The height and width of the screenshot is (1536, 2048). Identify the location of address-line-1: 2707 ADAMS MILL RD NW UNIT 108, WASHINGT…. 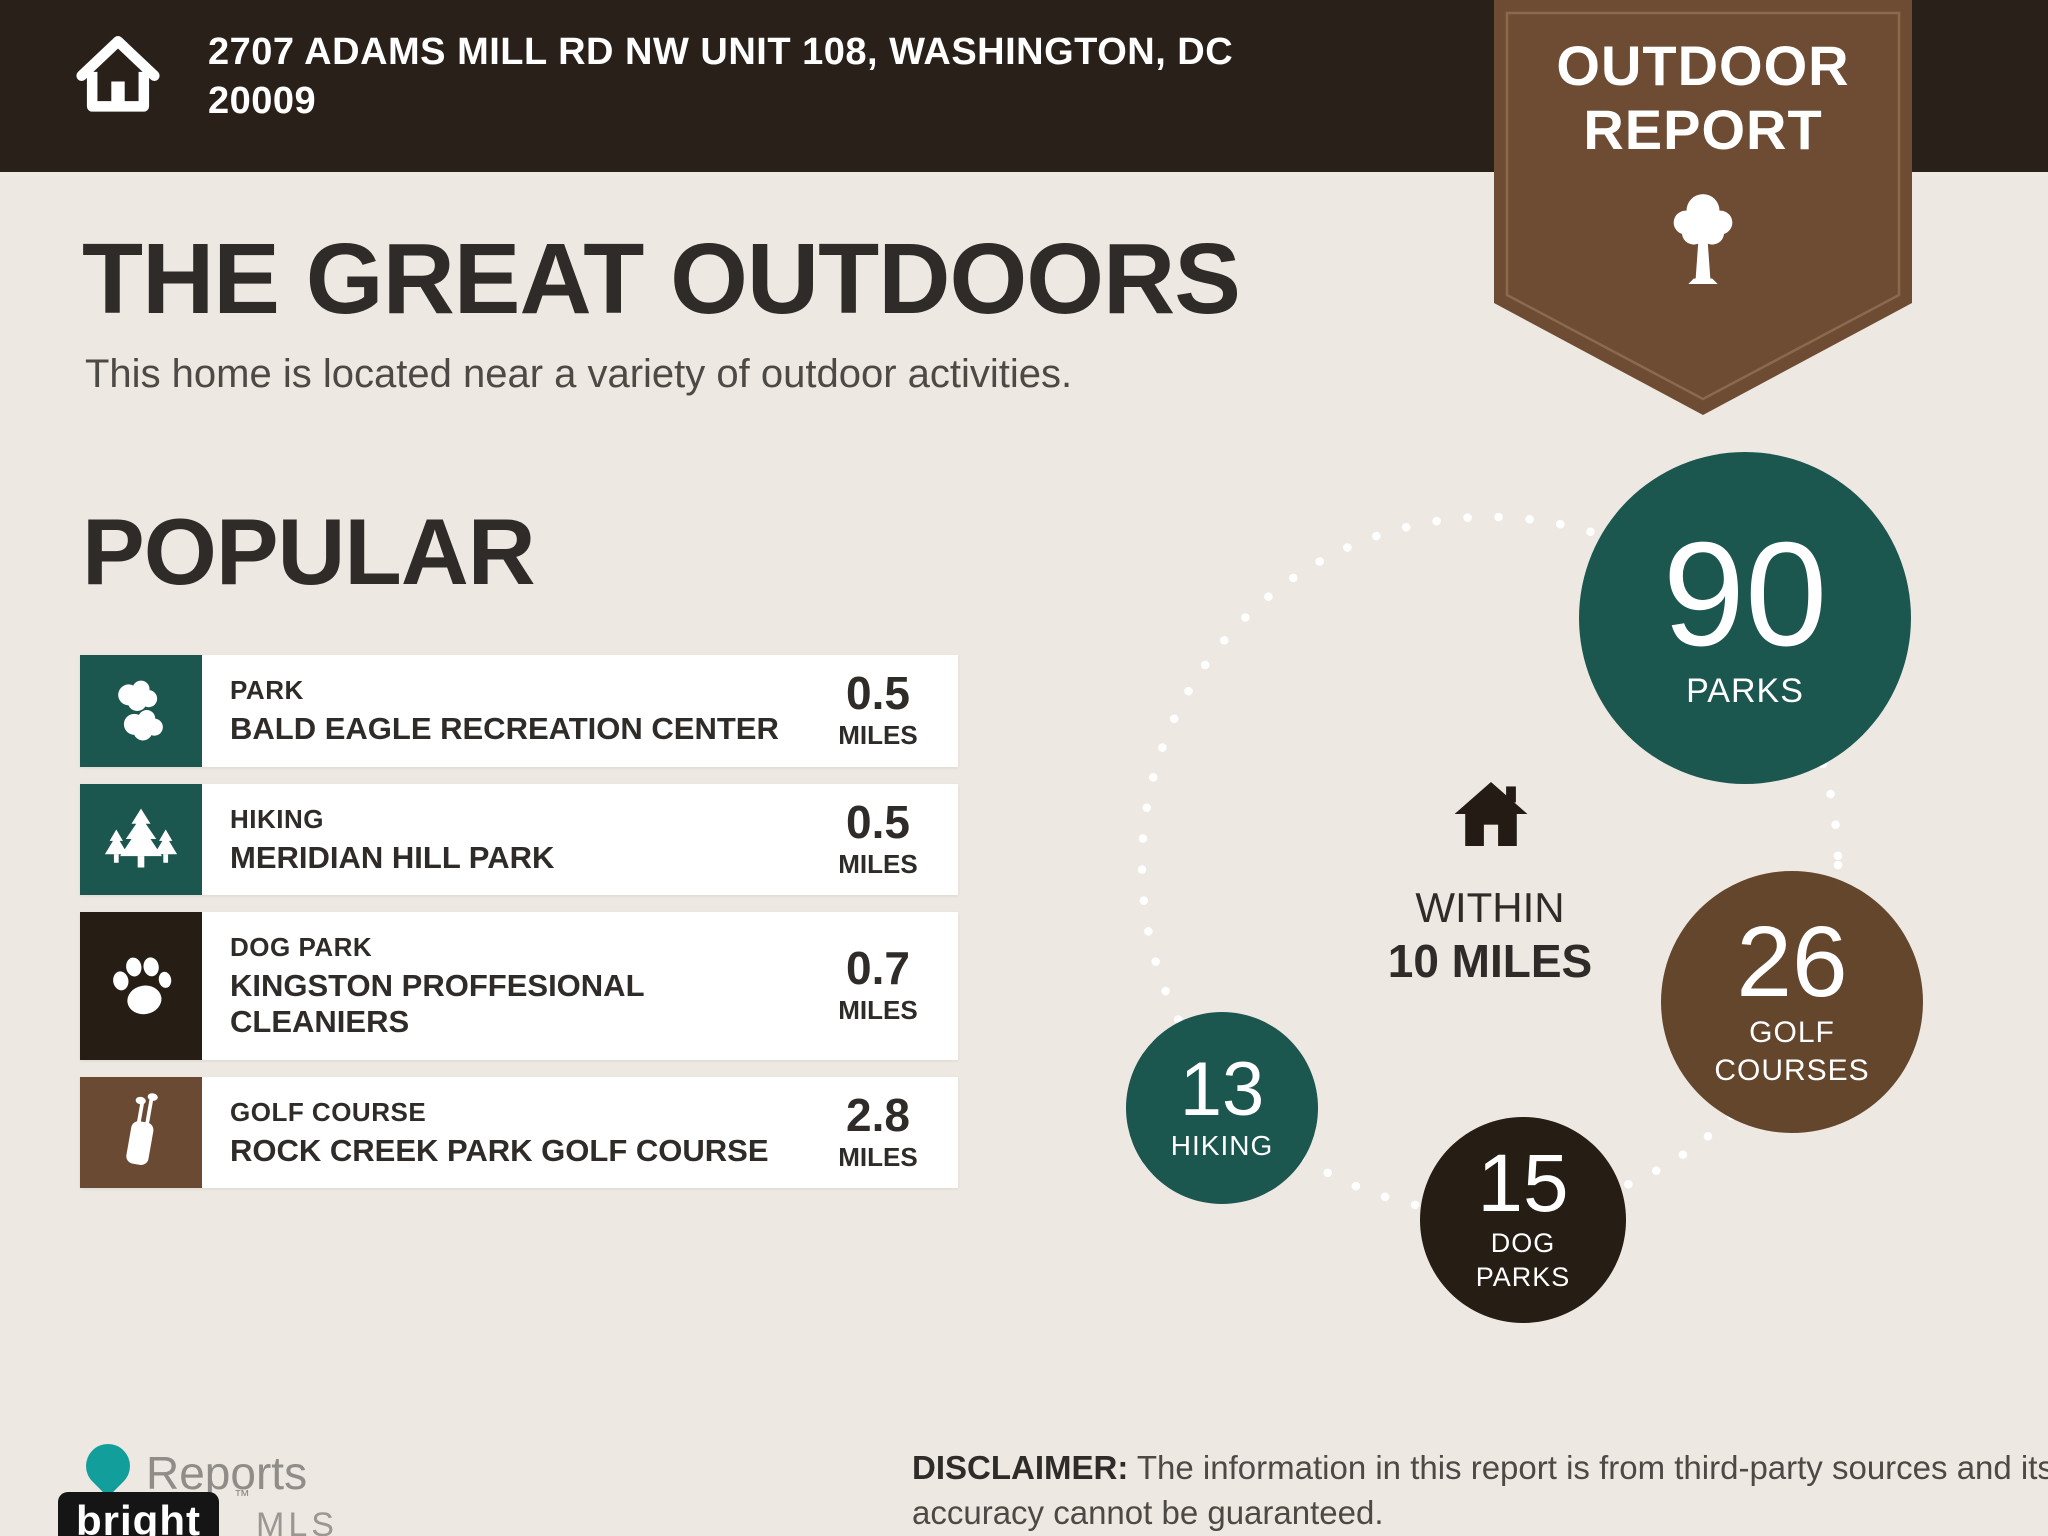
(721, 52).